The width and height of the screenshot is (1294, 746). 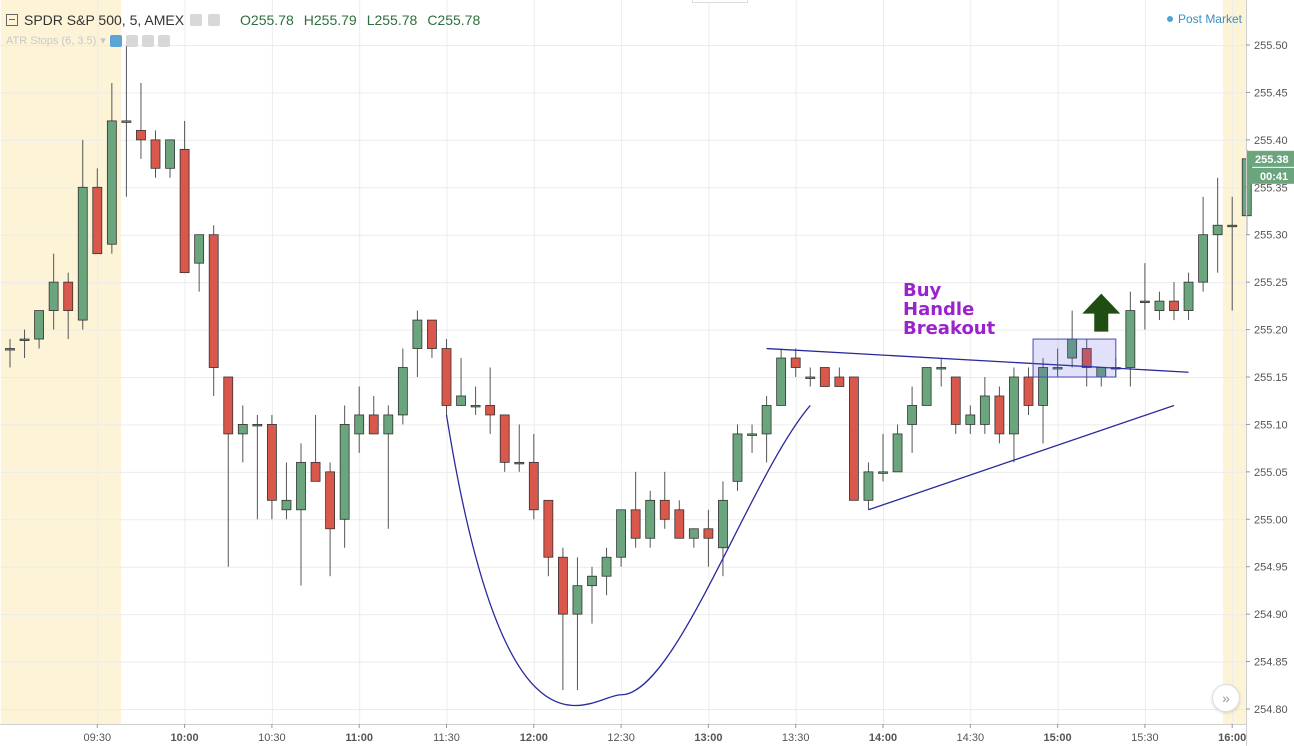 What do you see at coordinates (131, 40) in the screenshot?
I see `gear-icon` at bounding box center [131, 40].